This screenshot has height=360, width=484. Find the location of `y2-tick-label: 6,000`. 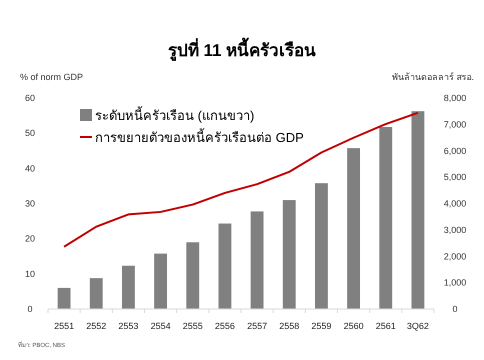

y2-tick-label: 6,000 is located at coordinates (455, 151).